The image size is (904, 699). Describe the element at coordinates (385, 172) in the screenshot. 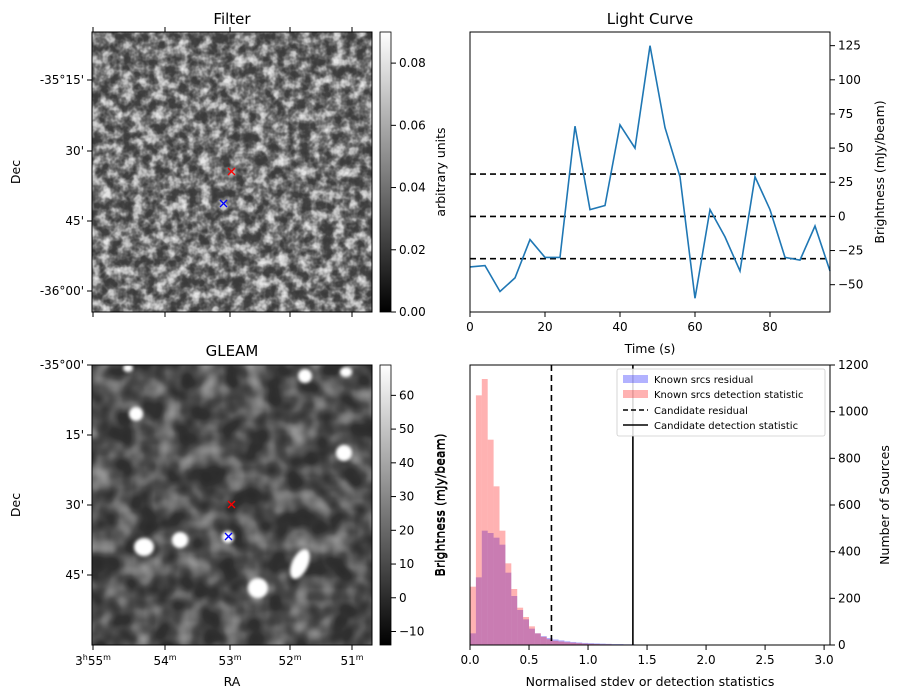

I see `filter-colorbar` at that location.